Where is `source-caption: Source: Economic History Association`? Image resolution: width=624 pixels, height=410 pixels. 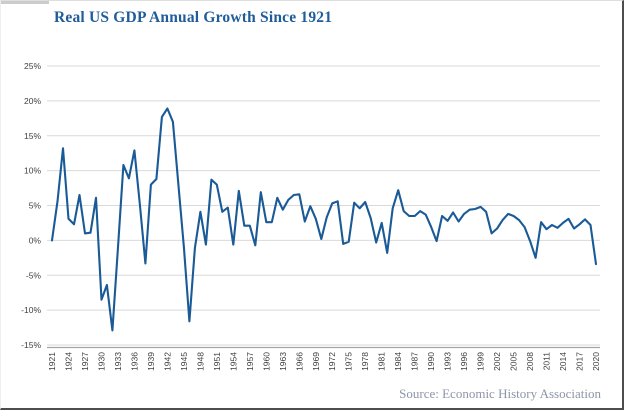
source-caption: Source: Economic History Association is located at coordinates (500, 393).